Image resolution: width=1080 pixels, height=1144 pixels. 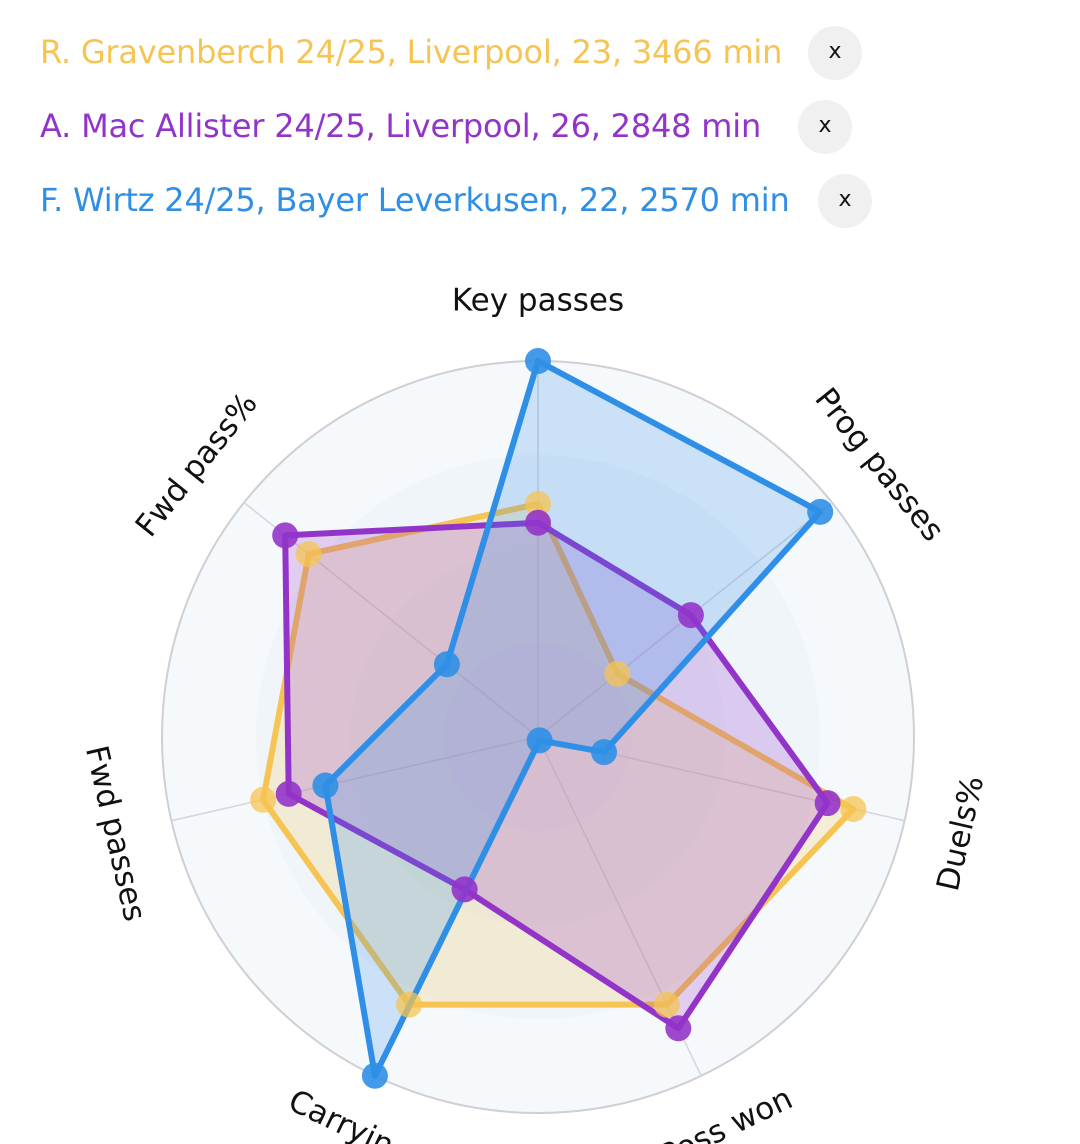 I want to click on remove-gravenberch-button: x, so click(x=835, y=53).